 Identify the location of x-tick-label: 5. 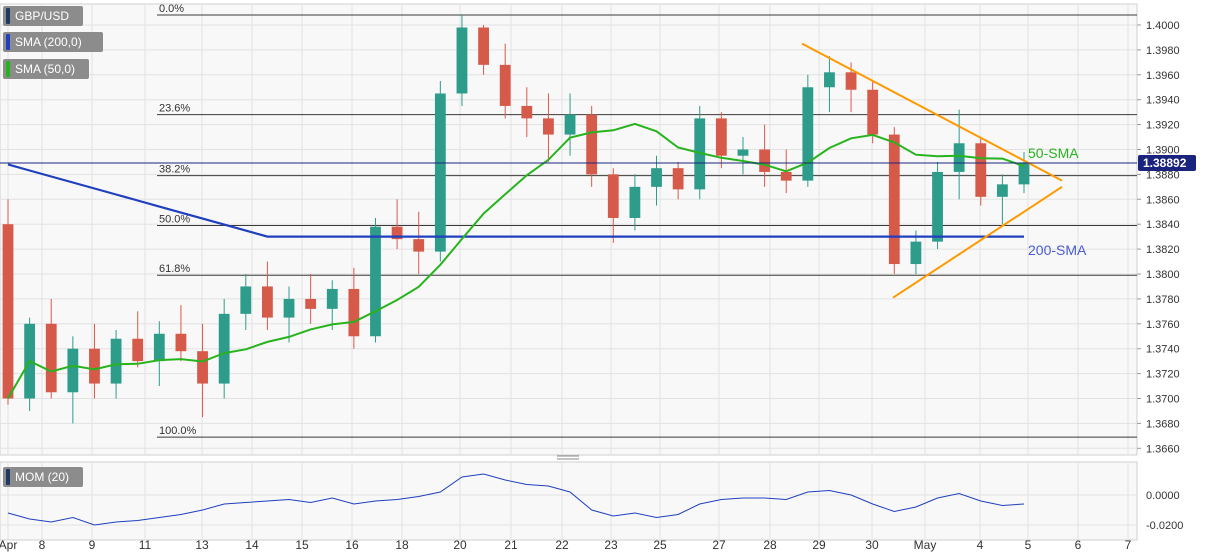
(1028, 545).